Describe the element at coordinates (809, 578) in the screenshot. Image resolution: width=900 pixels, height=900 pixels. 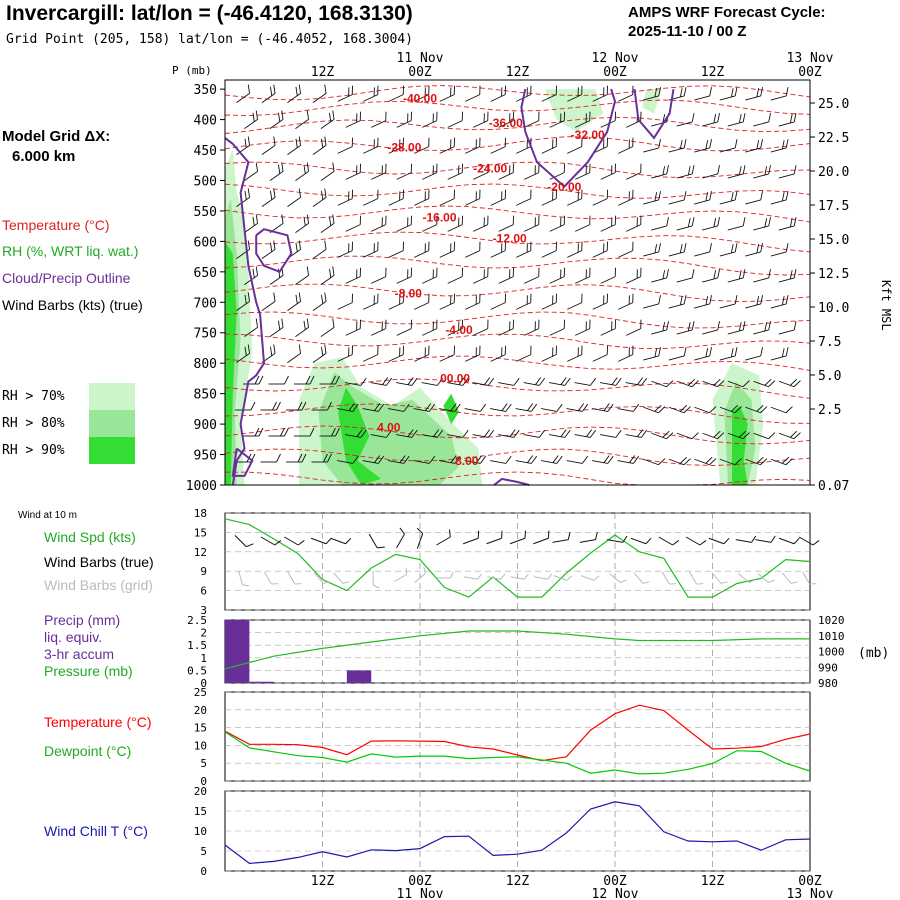
I see `grid-wind-barb` at that location.